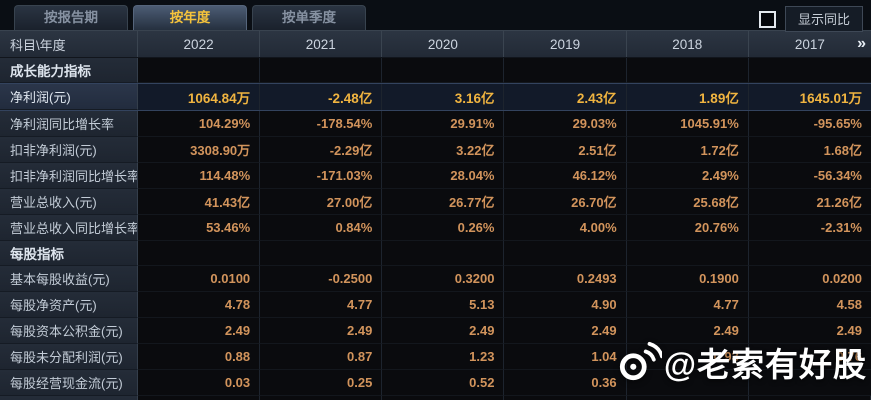 Image resolution: width=871 pixels, height=400 pixels. I want to click on value-cell: 0.93, so click(687, 357).